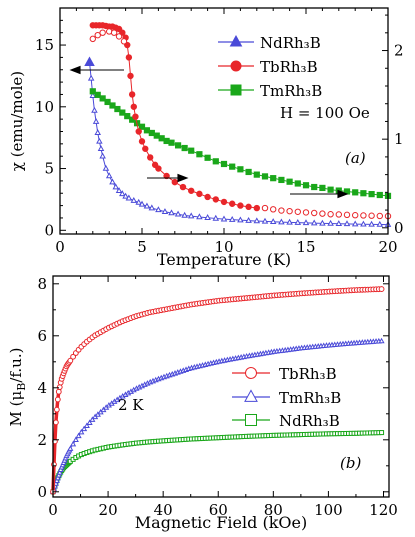 The width and height of the screenshot is (415, 537). Describe the element at coordinates (44, 107) in the screenshot. I see `y-tick-label: 10` at that location.